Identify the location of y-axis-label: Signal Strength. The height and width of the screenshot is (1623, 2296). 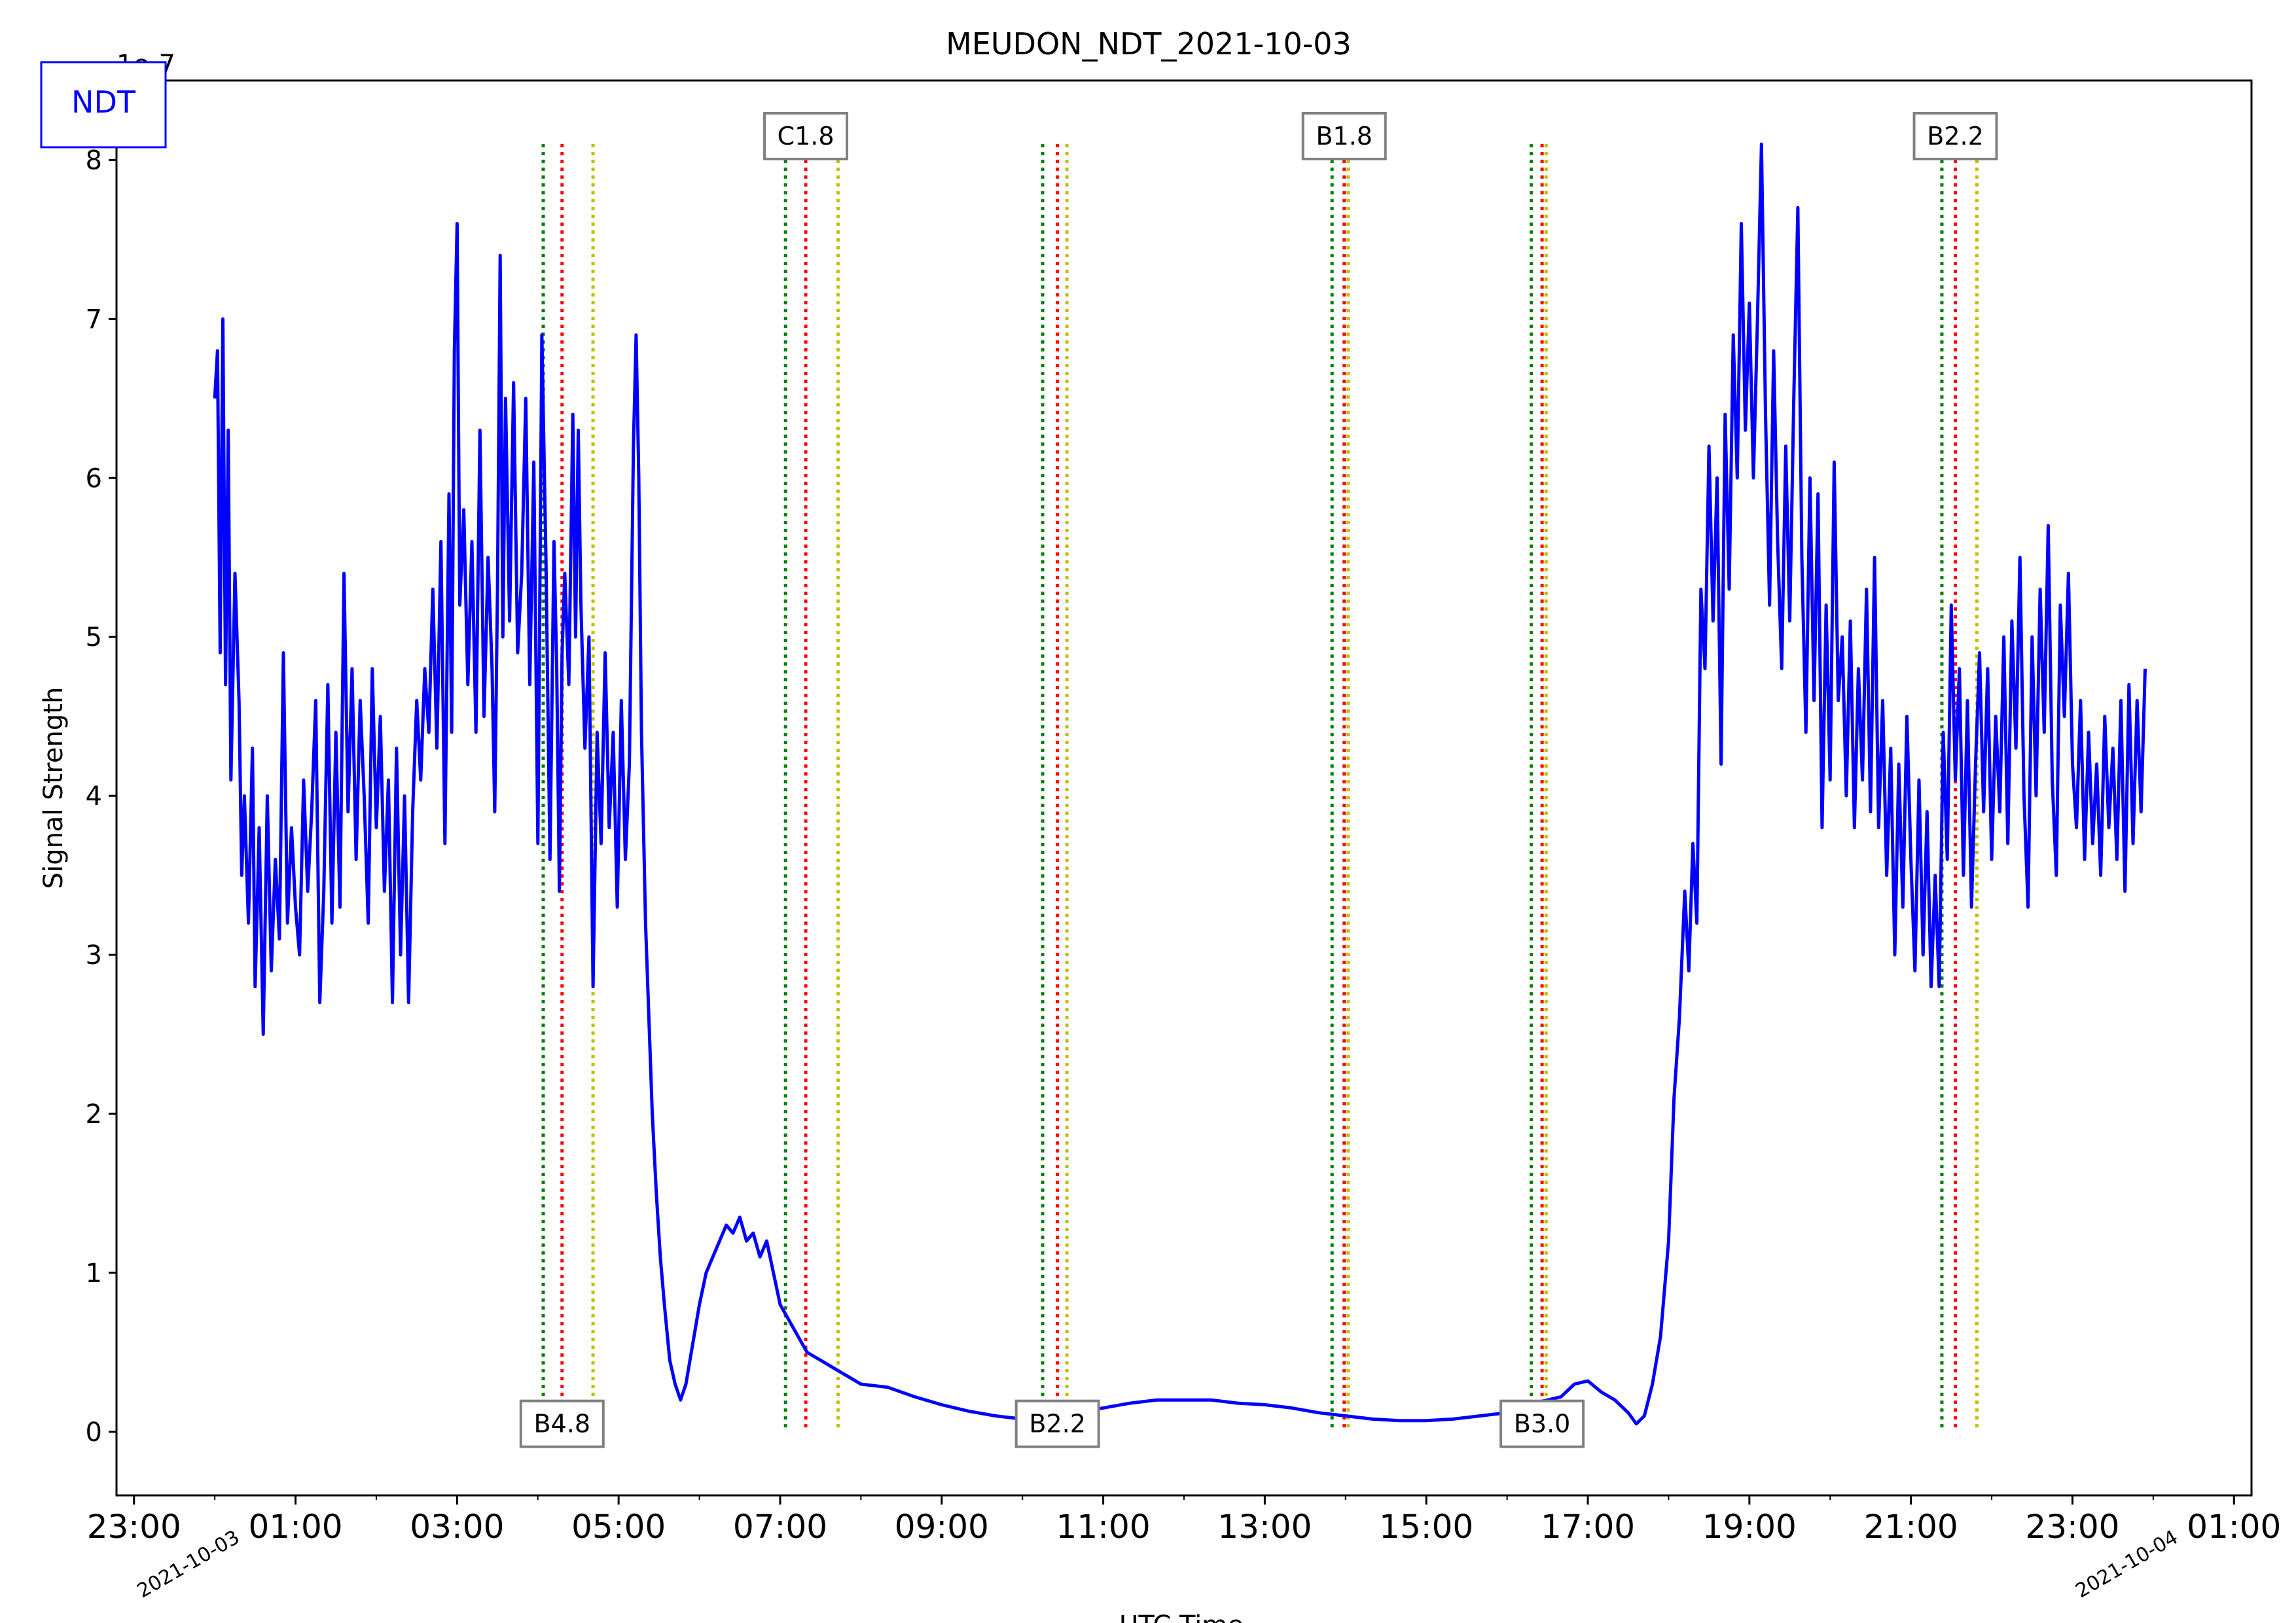
(54, 788).